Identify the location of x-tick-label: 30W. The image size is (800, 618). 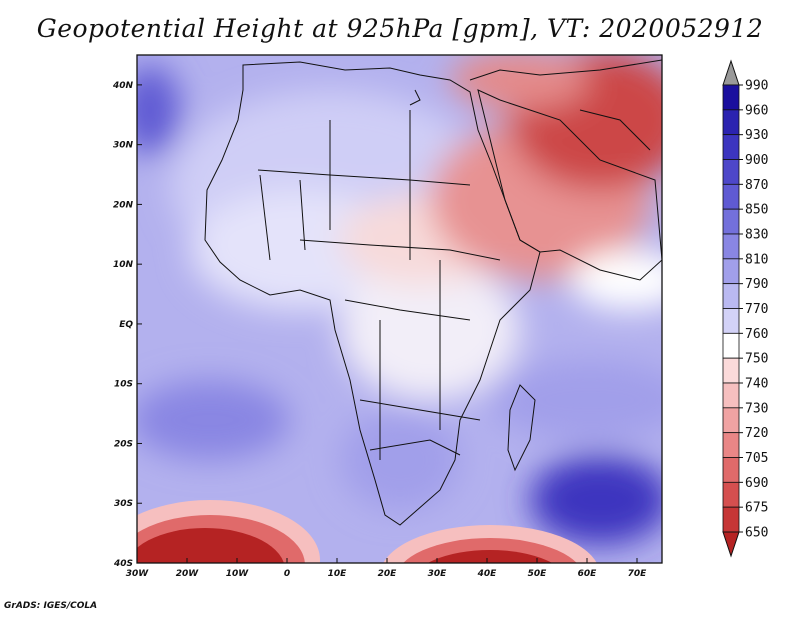
(138, 574).